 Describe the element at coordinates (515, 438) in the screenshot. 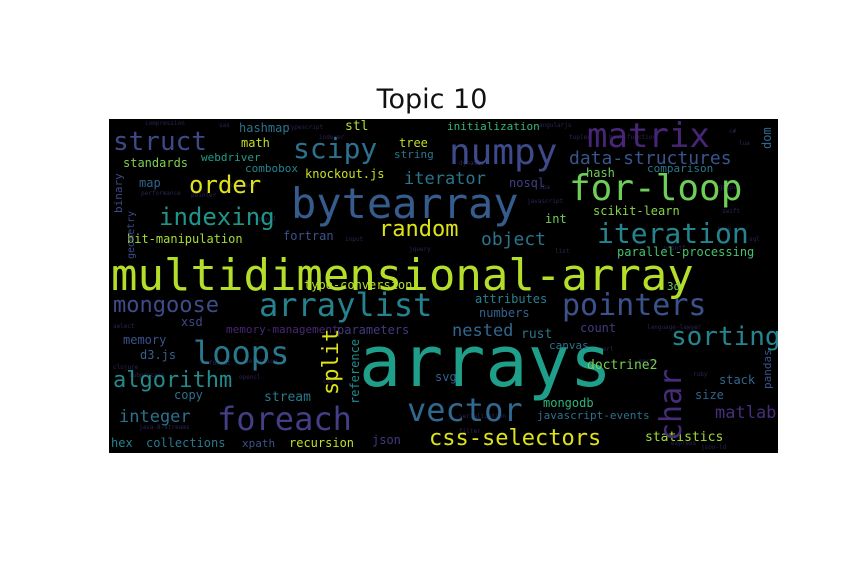

I see `word-css-selectors: css-selectors` at that location.